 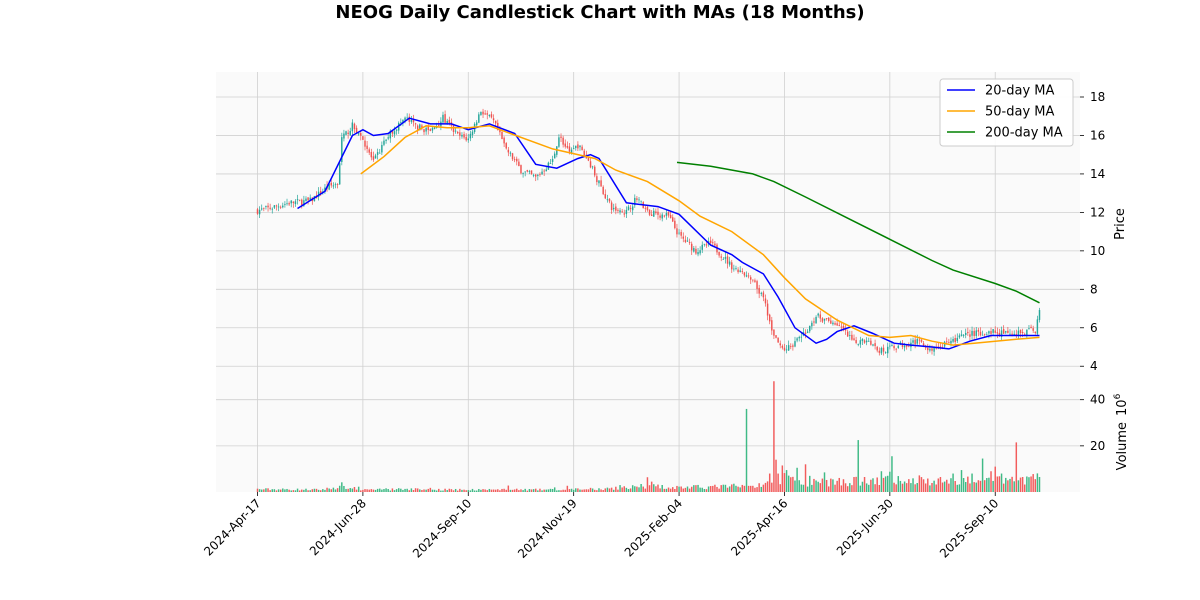 I want to click on volume-panel-background, so click(x=648, y=432).